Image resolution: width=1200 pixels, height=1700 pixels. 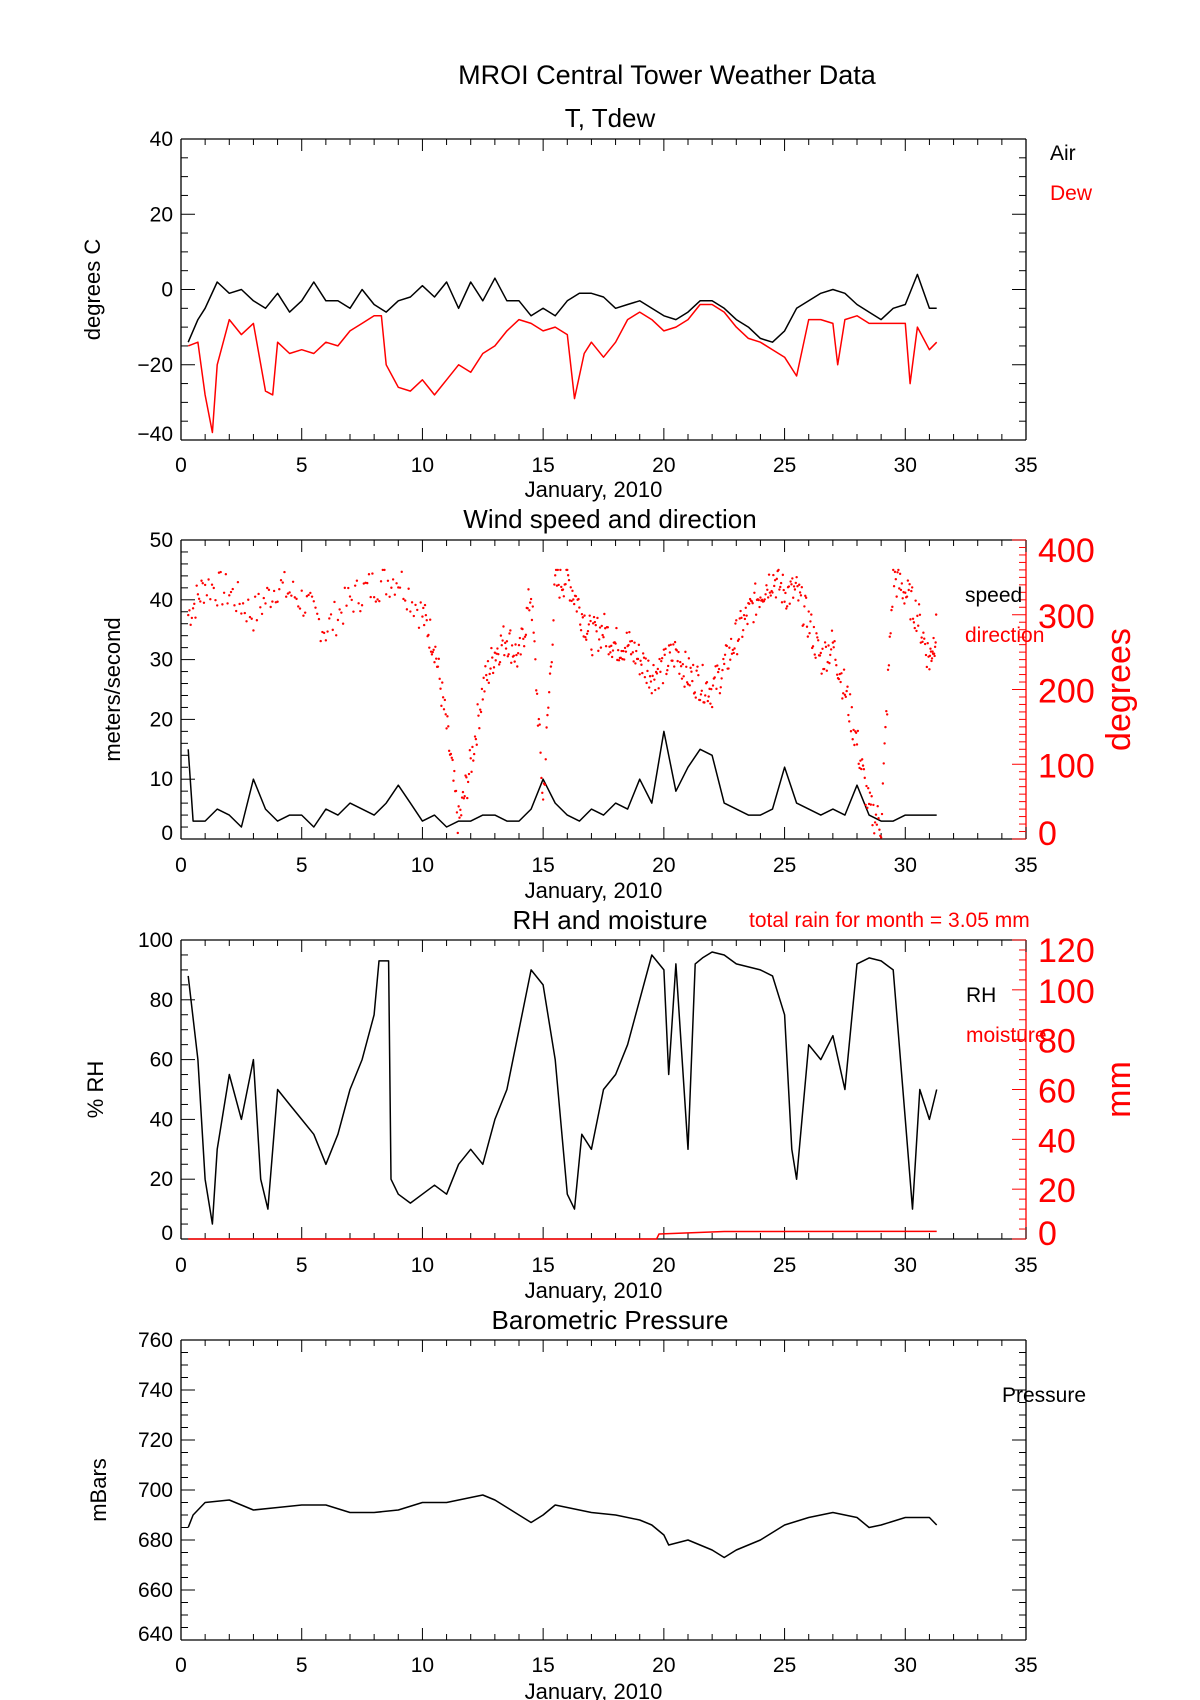 What do you see at coordinates (784, 1665) in the screenshot?
I see `x-tick-label: 25` at bounding box center [784, 1665].